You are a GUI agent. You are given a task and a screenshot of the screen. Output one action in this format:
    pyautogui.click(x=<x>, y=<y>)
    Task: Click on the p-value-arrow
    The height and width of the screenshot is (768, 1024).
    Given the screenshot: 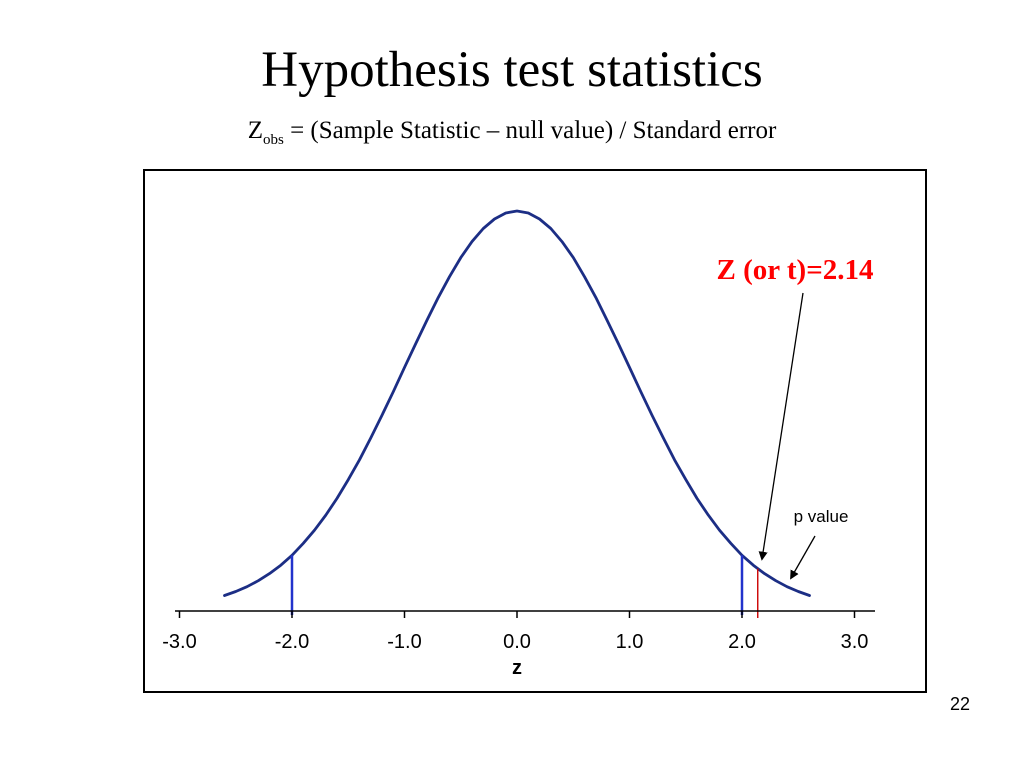 What is the action you would take?
    pyautogui.click(x=803, y=557)
    